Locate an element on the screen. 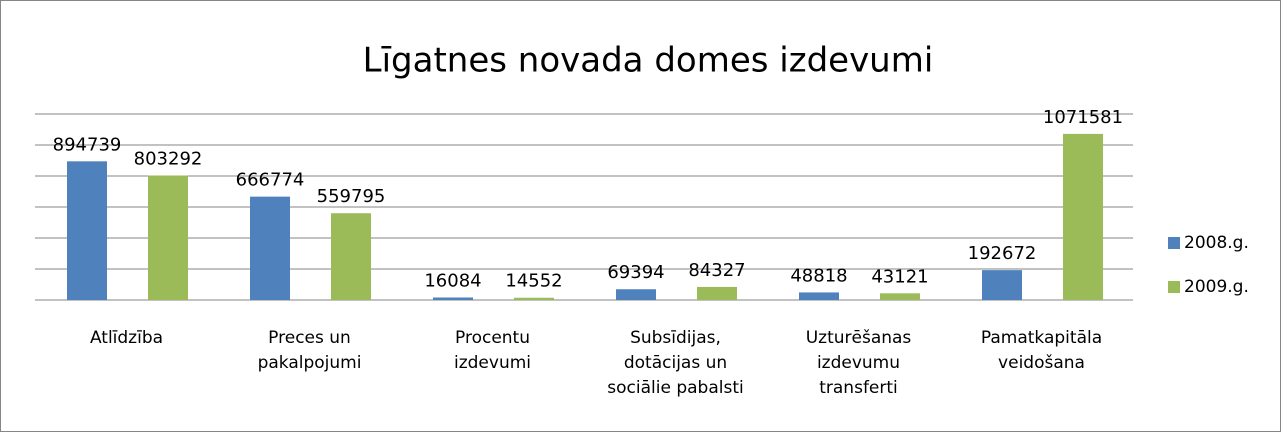 Image resolution: width=1281 pixels, height=432 pixels. x-tick-label: Uzturēšanas izdevumu transferti is located at coordinates (858, 363).